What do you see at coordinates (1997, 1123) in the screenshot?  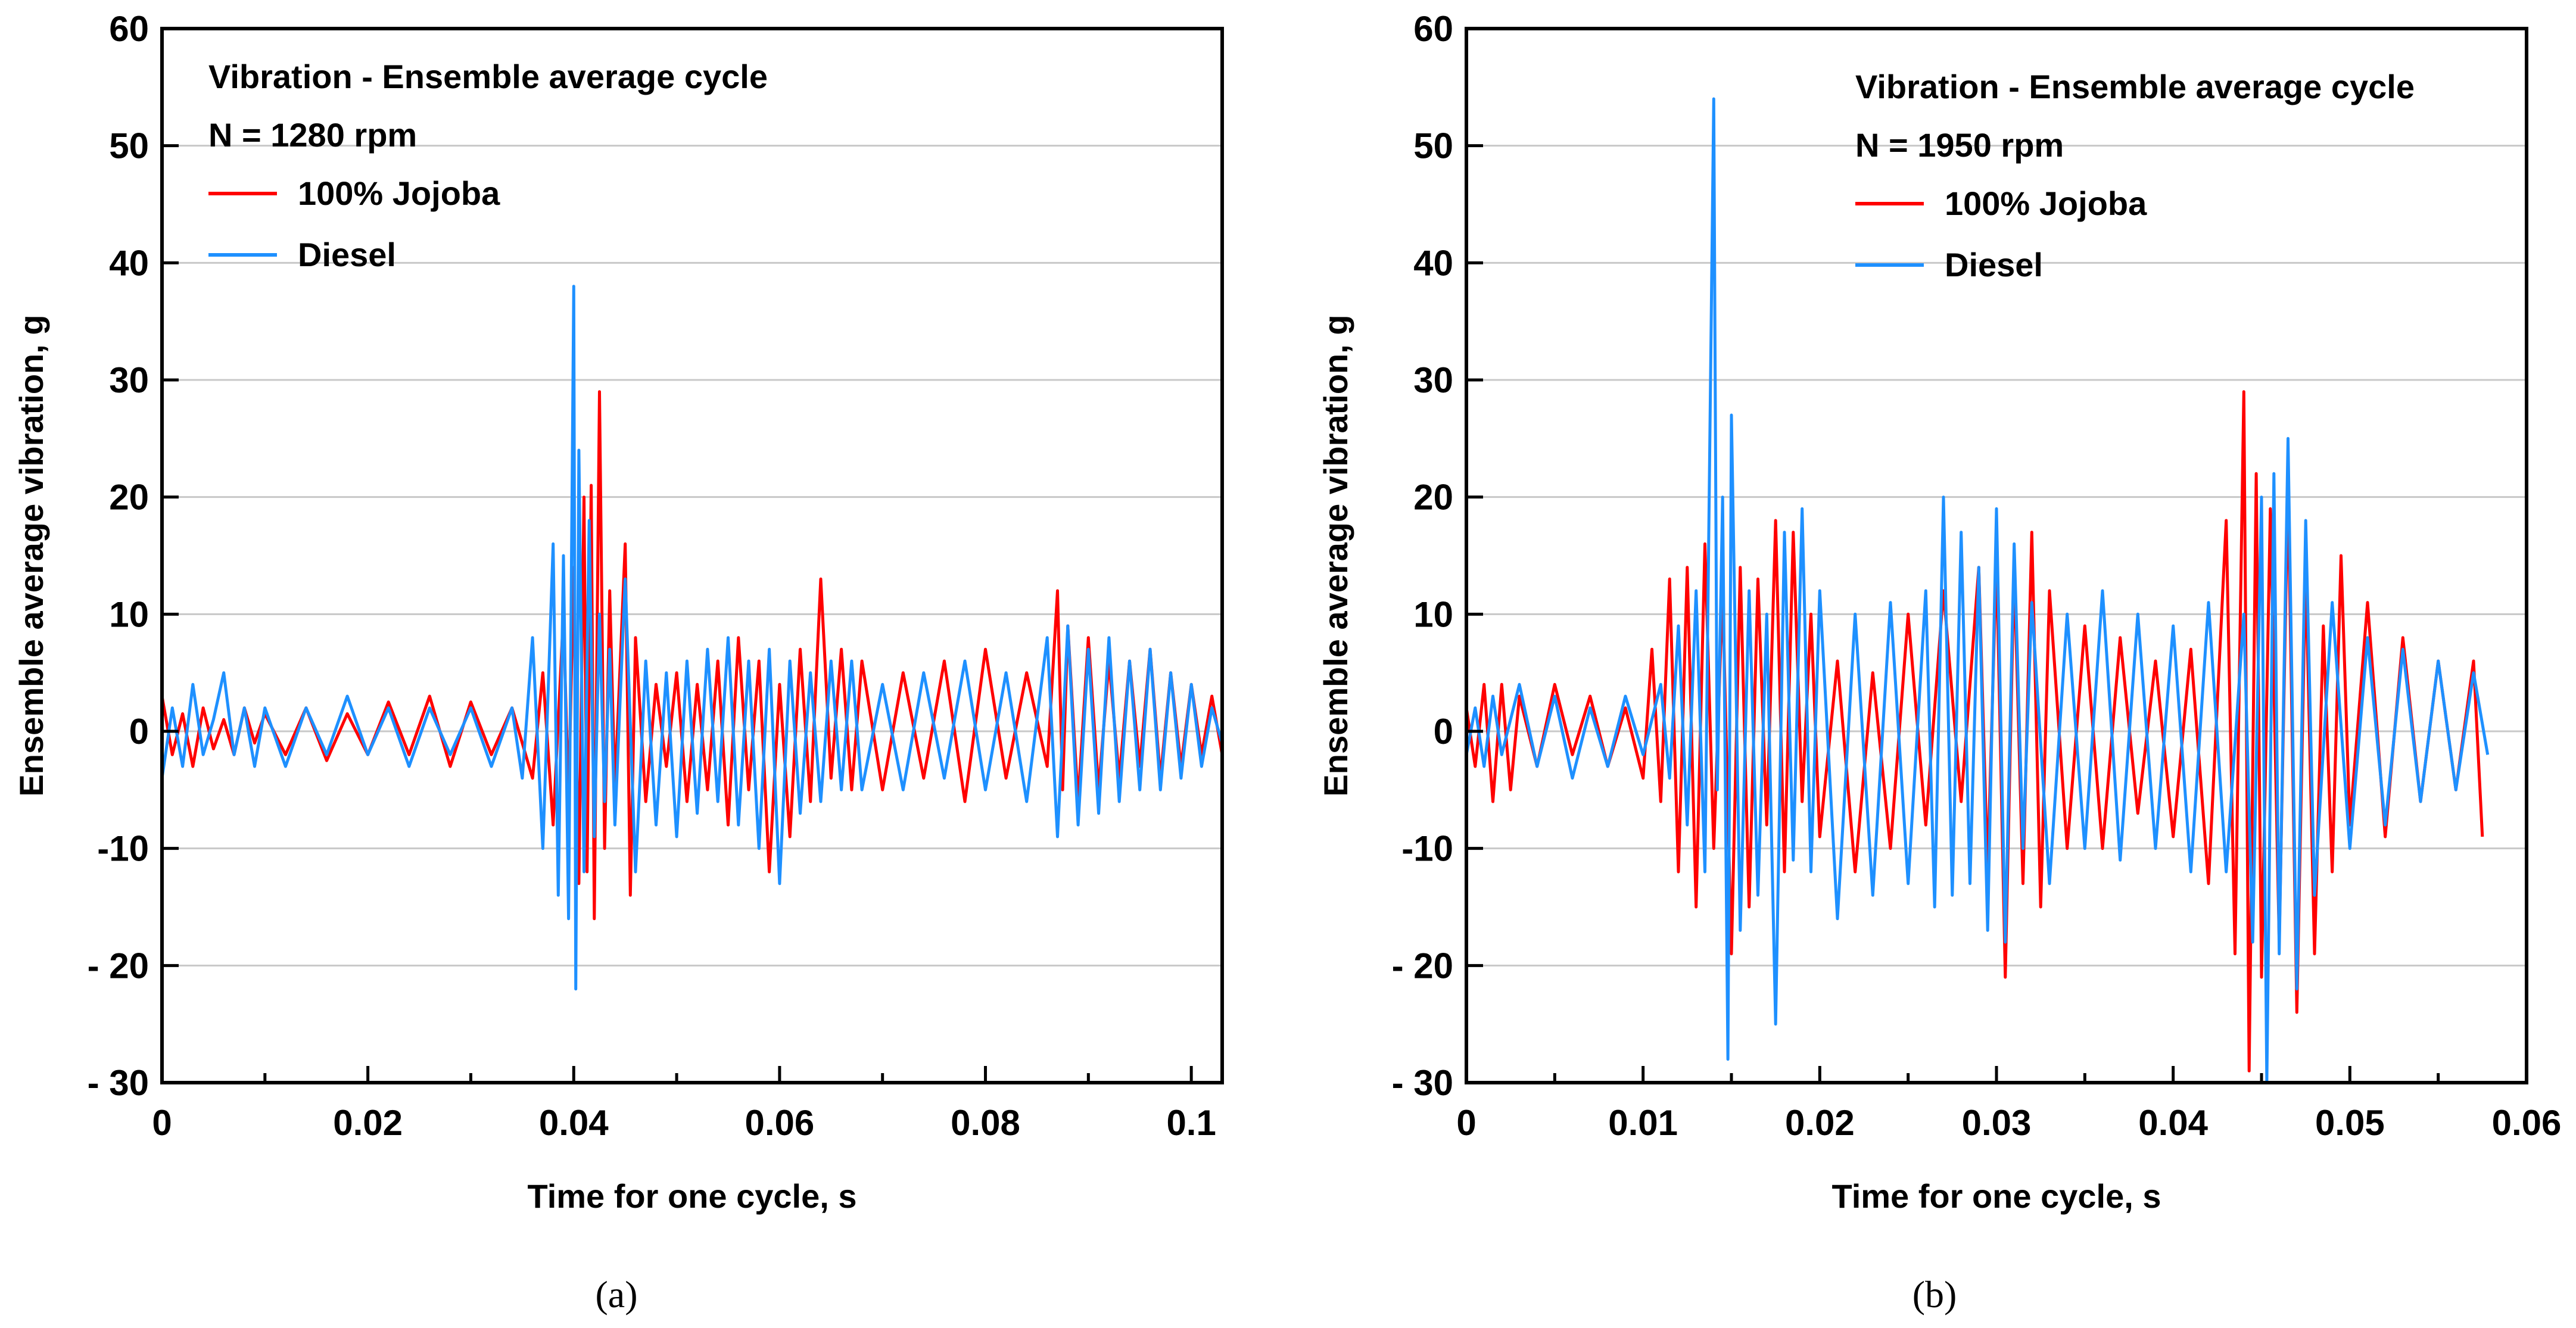 I see `x-tick-label: 0.03` at bounding box center [1997, 1123].